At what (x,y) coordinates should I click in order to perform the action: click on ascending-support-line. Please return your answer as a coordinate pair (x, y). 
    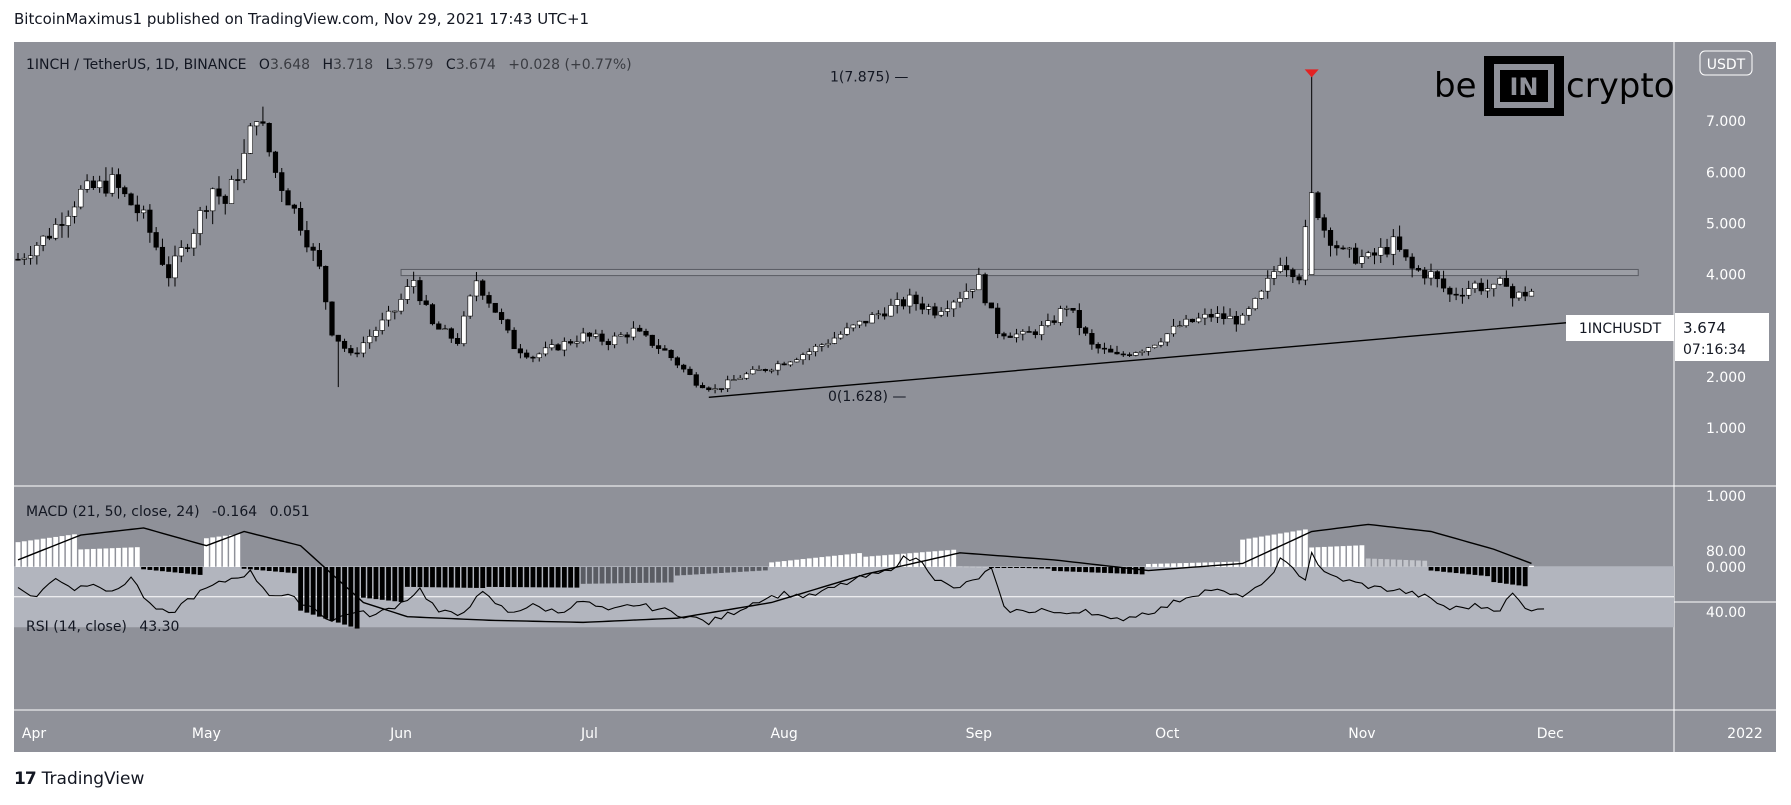
    Looking at the image, I should click on (1173, 357).